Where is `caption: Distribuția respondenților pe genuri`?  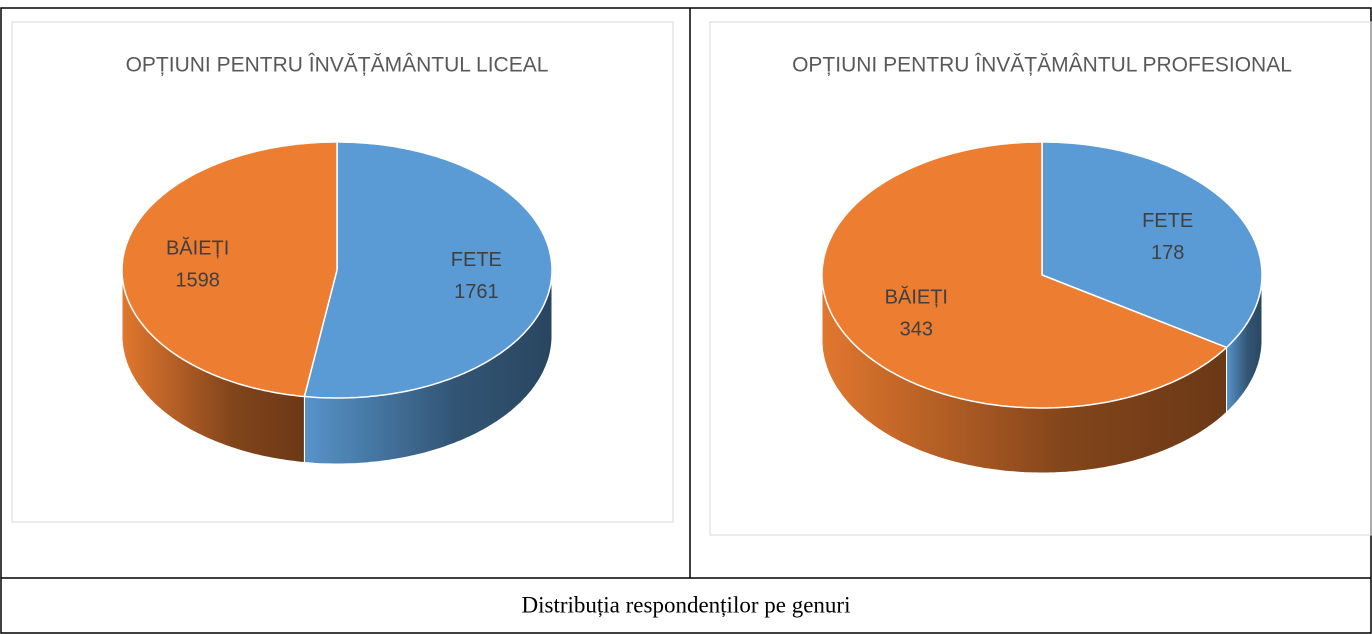
caption: Distribuția respondenților pe genuri is located at coordinates (686, 604).